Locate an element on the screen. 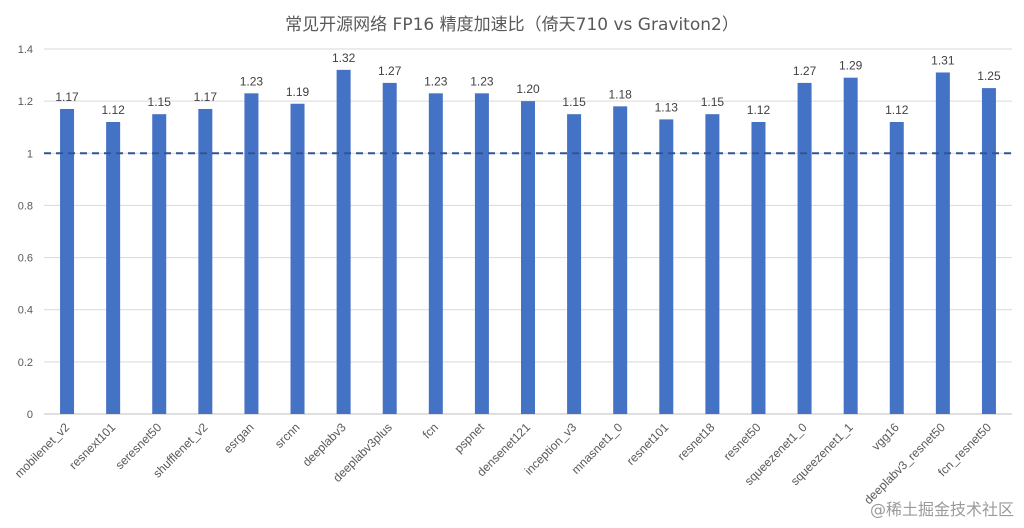  data-label: 1.29 is located at coordinates (851, 66).